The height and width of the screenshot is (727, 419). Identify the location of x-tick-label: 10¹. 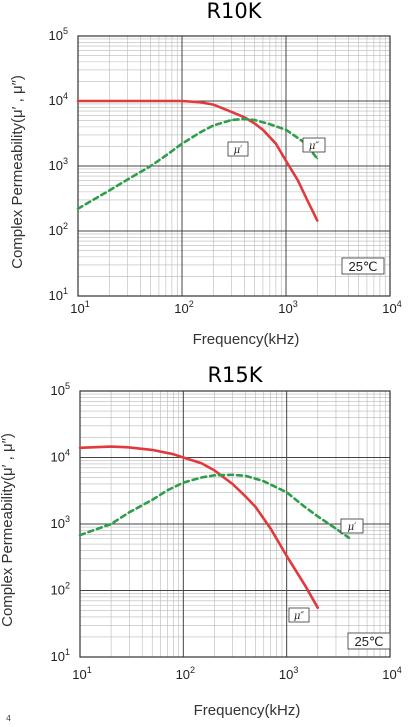
(79, 307).